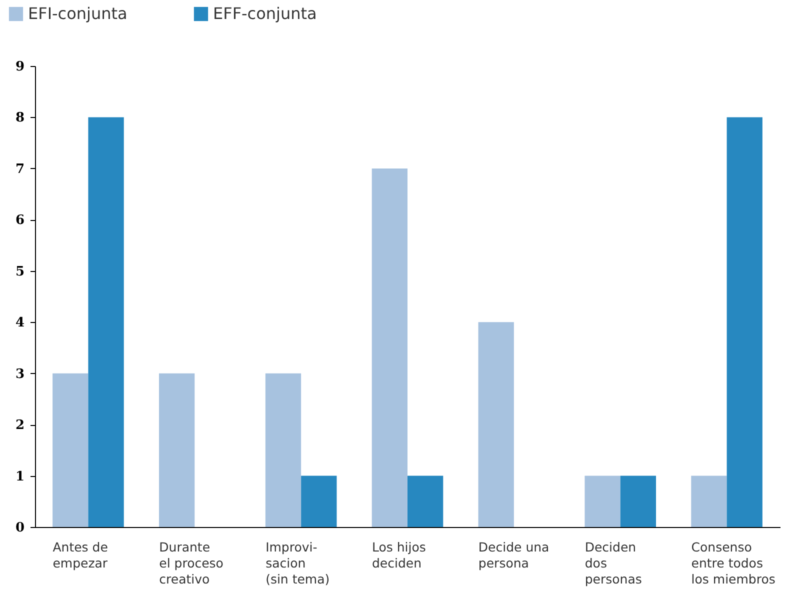 Image resolution: width=787 pixels, height=595 pixels. Describe the element at coordinates (19, 169) in the screenshot. I see `y-tick-label: 7` at that location.